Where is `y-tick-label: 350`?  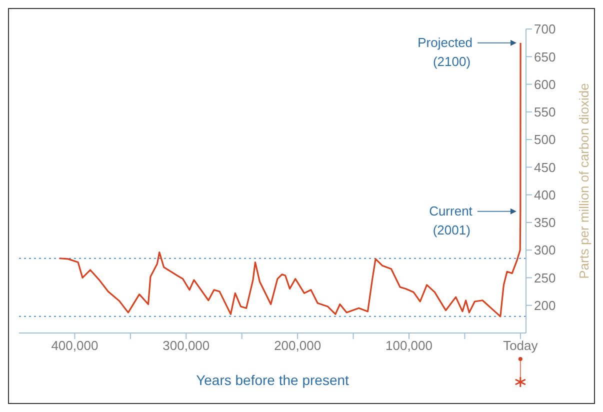
y-tick-label: 350 is located at coordinates (545, 222).